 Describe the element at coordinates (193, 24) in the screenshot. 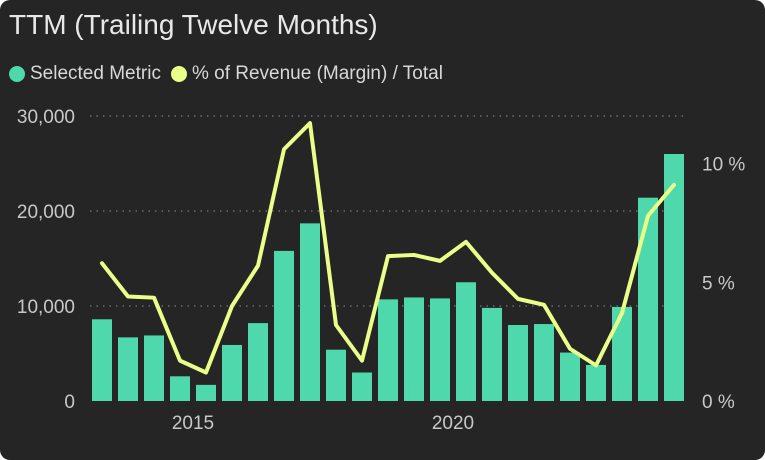

I see `chart-title: TTM (Trailing Twelve Months)` at that location.